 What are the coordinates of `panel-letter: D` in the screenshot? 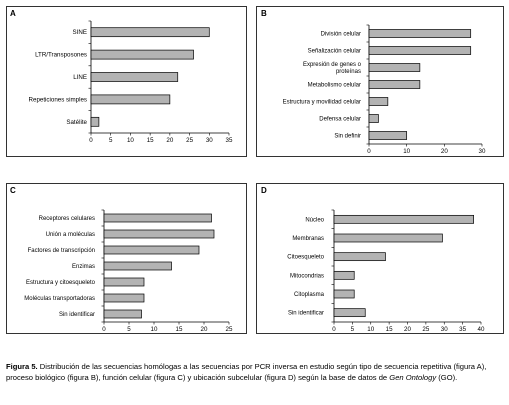 It's located at (264, 190).